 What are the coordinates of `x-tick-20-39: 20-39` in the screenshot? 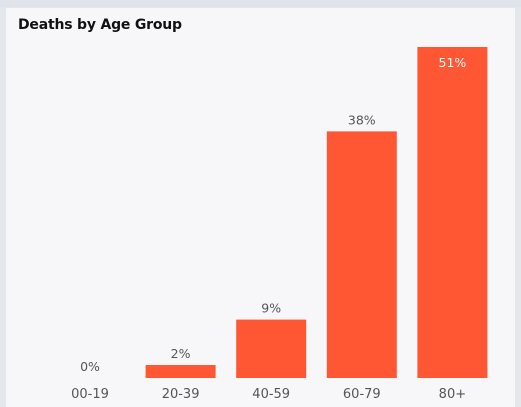 It's located at (181, 394).